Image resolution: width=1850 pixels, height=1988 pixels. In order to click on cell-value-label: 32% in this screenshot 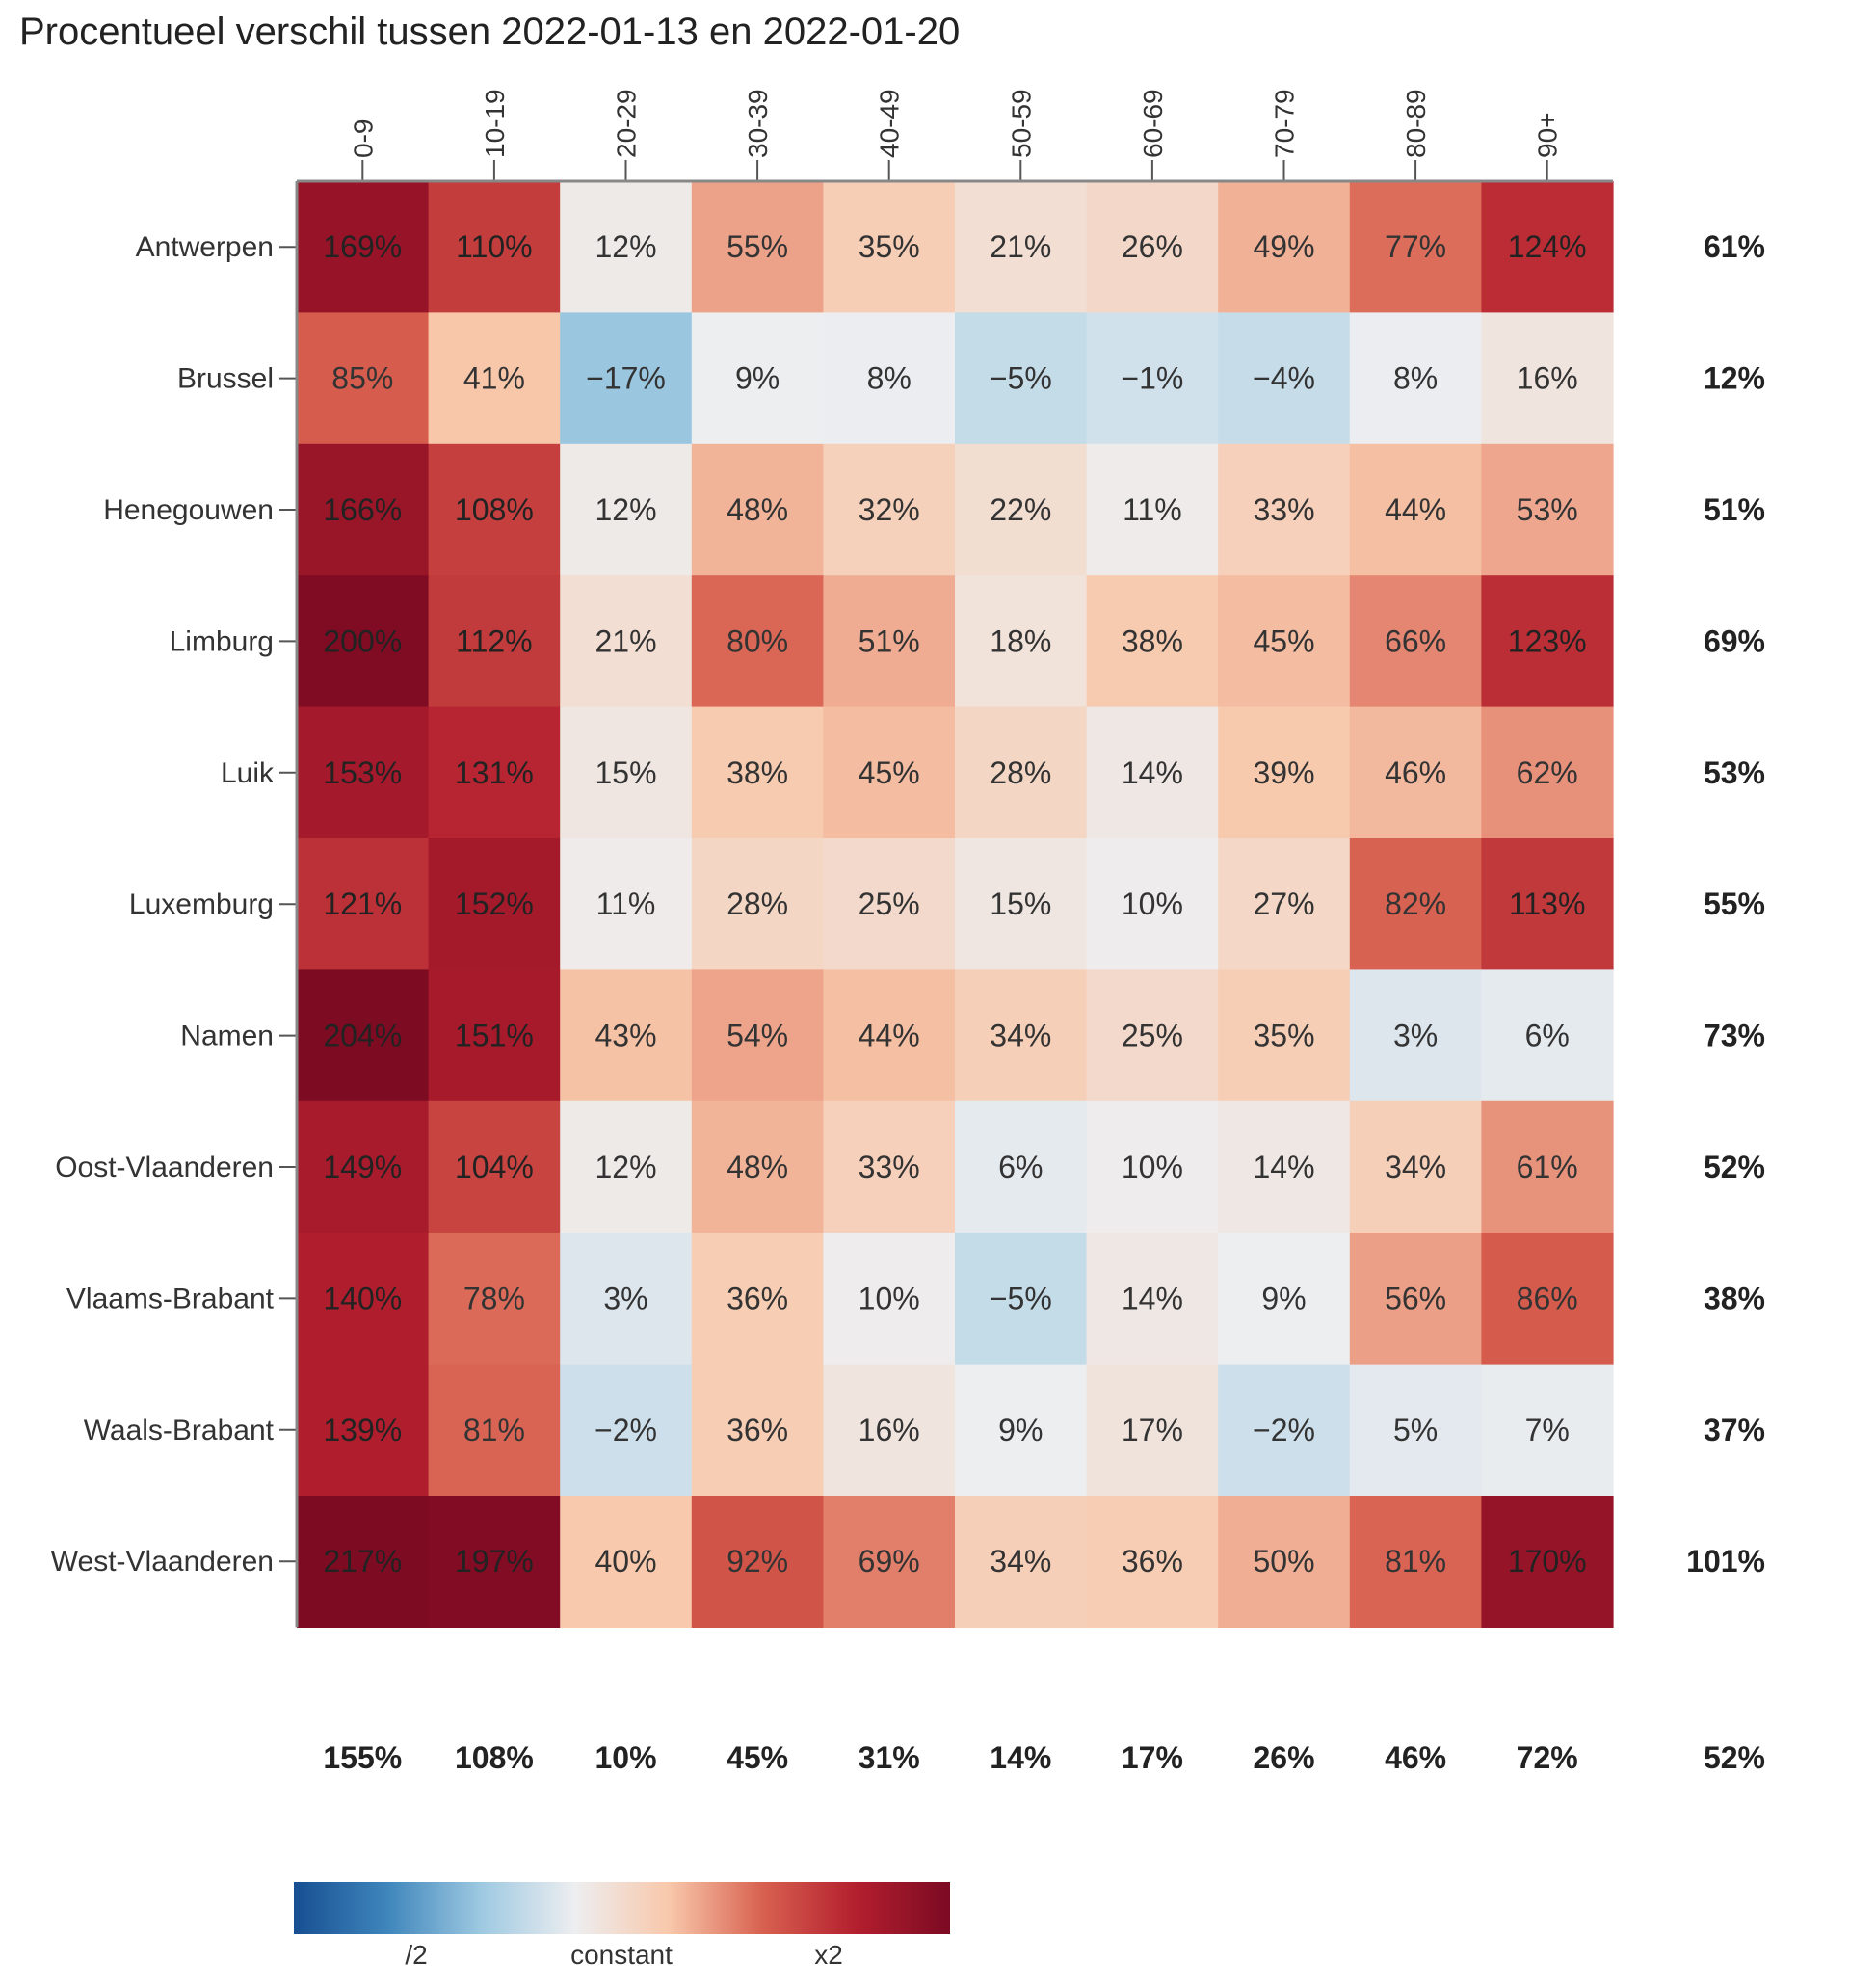, I will do `click(890, 509)`.